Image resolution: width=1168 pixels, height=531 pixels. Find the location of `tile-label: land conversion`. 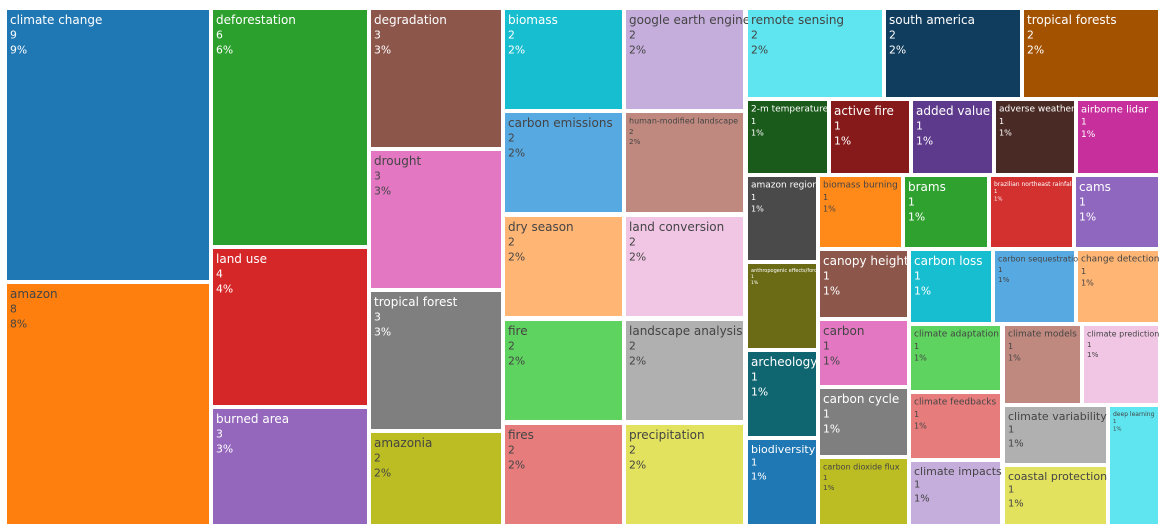

tile-label: land conversion is located at coordinates (676, 227).